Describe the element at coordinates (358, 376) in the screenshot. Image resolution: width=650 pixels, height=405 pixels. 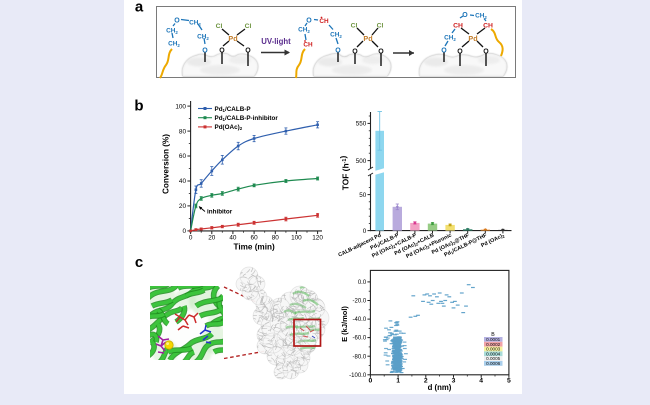
I see `svg-text: -100.0` at that location.